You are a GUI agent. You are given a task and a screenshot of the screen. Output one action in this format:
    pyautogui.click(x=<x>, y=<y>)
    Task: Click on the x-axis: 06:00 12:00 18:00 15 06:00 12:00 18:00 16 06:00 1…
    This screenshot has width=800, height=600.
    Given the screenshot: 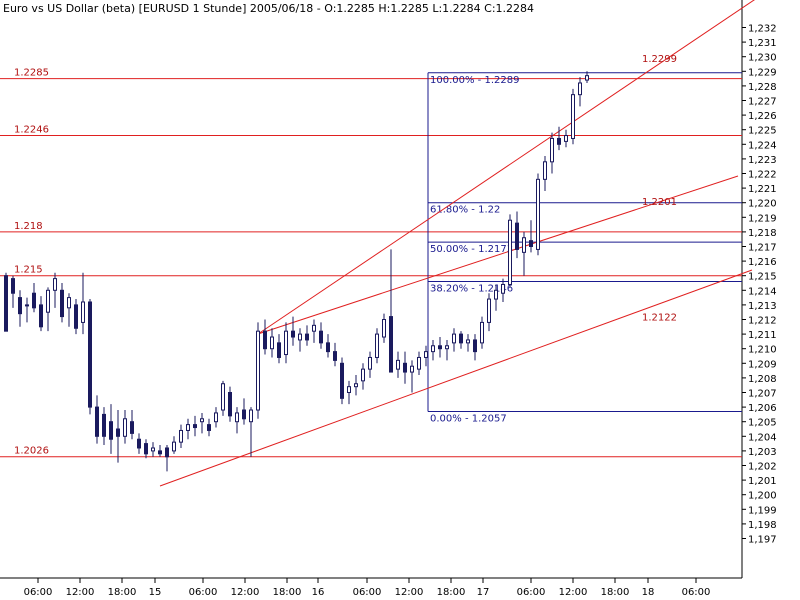 What is the action you would take?
    pyautogui.click(x=367, y=588)
    